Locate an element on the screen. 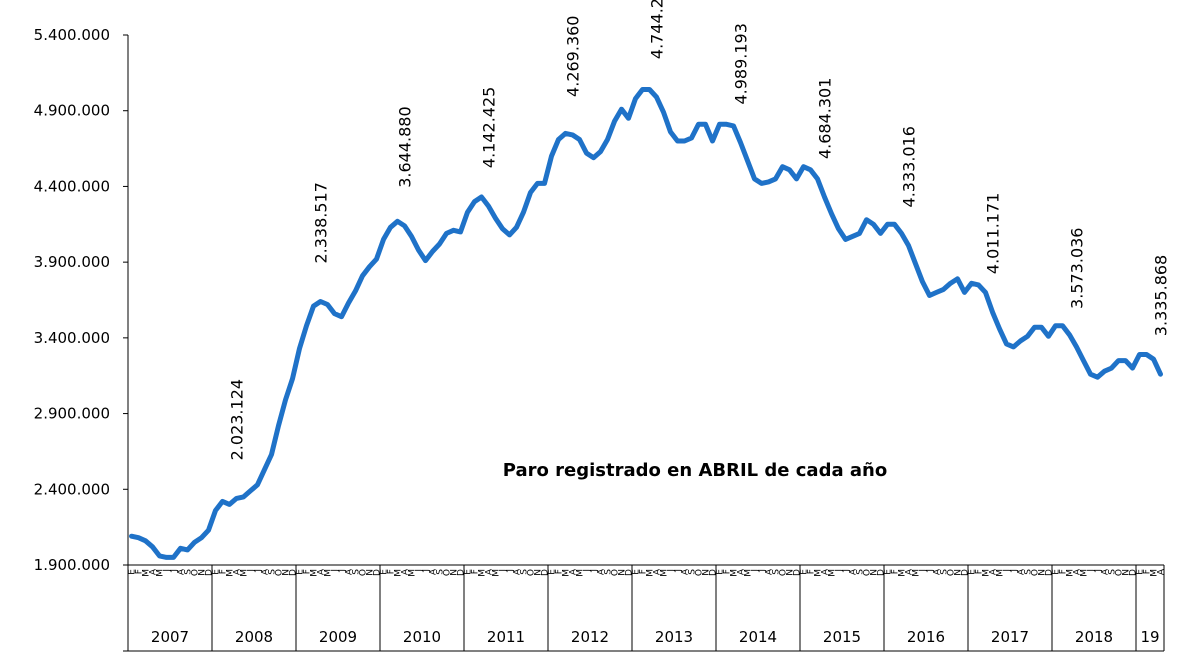 The width and height of the screenshot is (1179, 652). annotation: 3.573.036 is located at coordinates (1077, 268).